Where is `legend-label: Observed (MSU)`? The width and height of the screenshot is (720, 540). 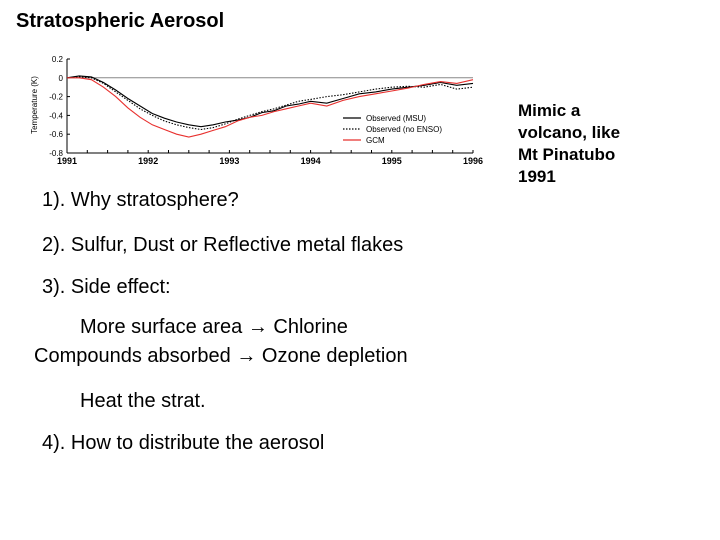 legend-label: Observed (MSU) is located at coordinates (396, 118).